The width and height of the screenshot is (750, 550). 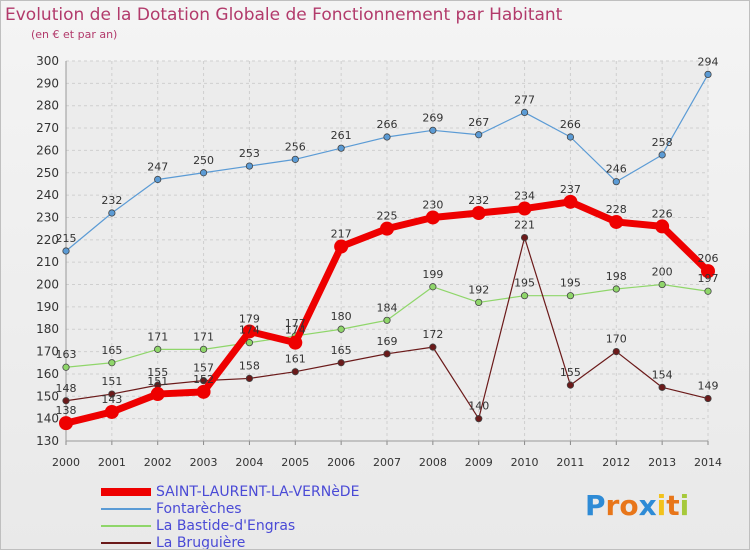 What do you see at coordinates (662, 142) in the screenshot?
I see `data-label-1: 258` at bounding box center [662, 142].